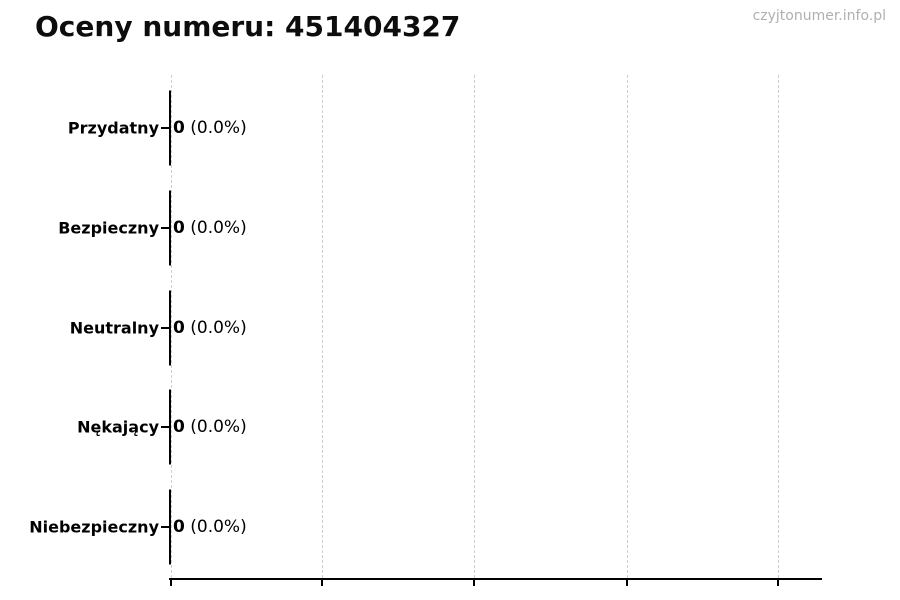  I want to click on category-label: Przydatny, so click(113, 128).